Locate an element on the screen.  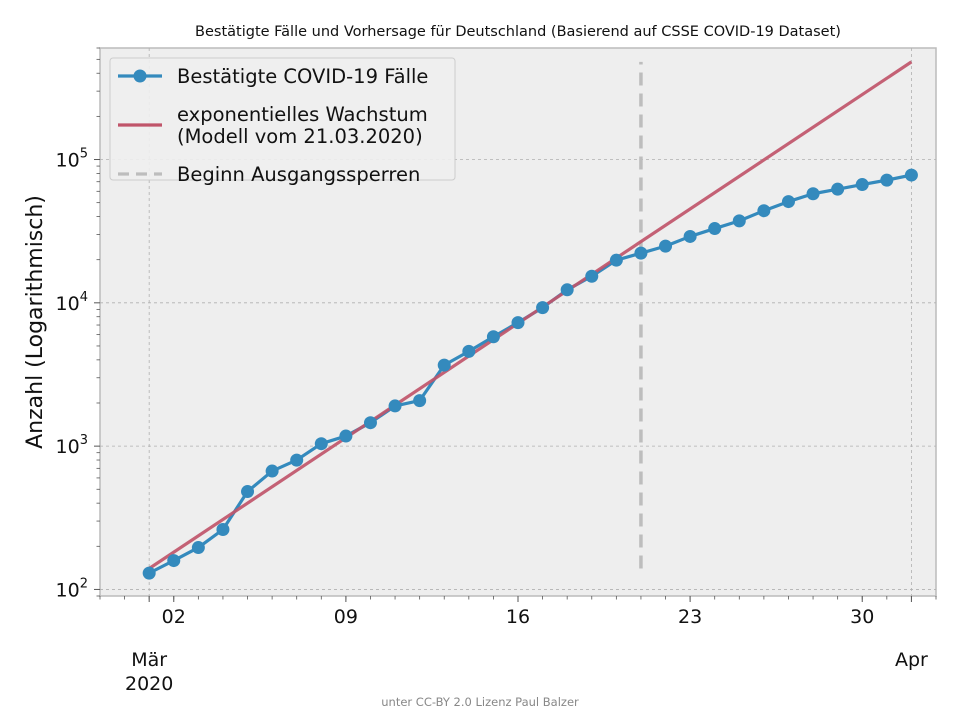
x-tick-label: 09 is located at coordinates (346, 617).